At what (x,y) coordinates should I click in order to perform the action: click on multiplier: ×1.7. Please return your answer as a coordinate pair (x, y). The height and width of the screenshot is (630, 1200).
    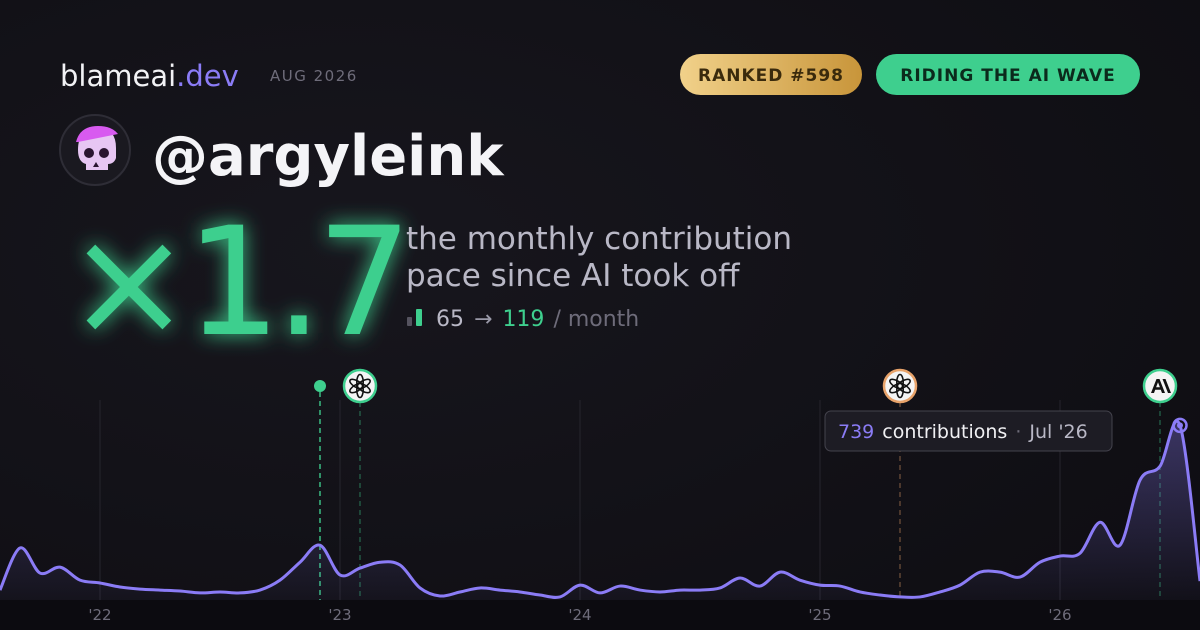
    Looking at the image, I should click on (236, 283).